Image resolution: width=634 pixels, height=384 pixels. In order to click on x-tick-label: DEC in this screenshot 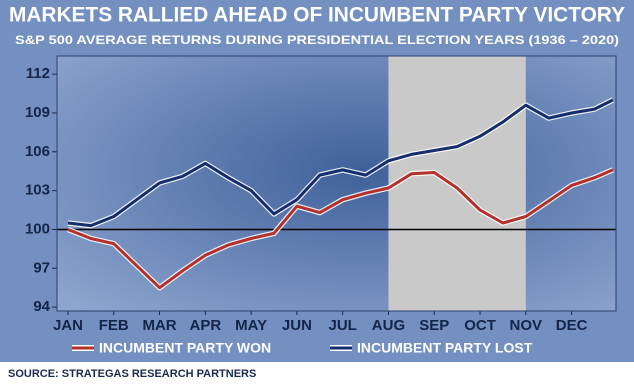, I will do `click(572, 325)`.